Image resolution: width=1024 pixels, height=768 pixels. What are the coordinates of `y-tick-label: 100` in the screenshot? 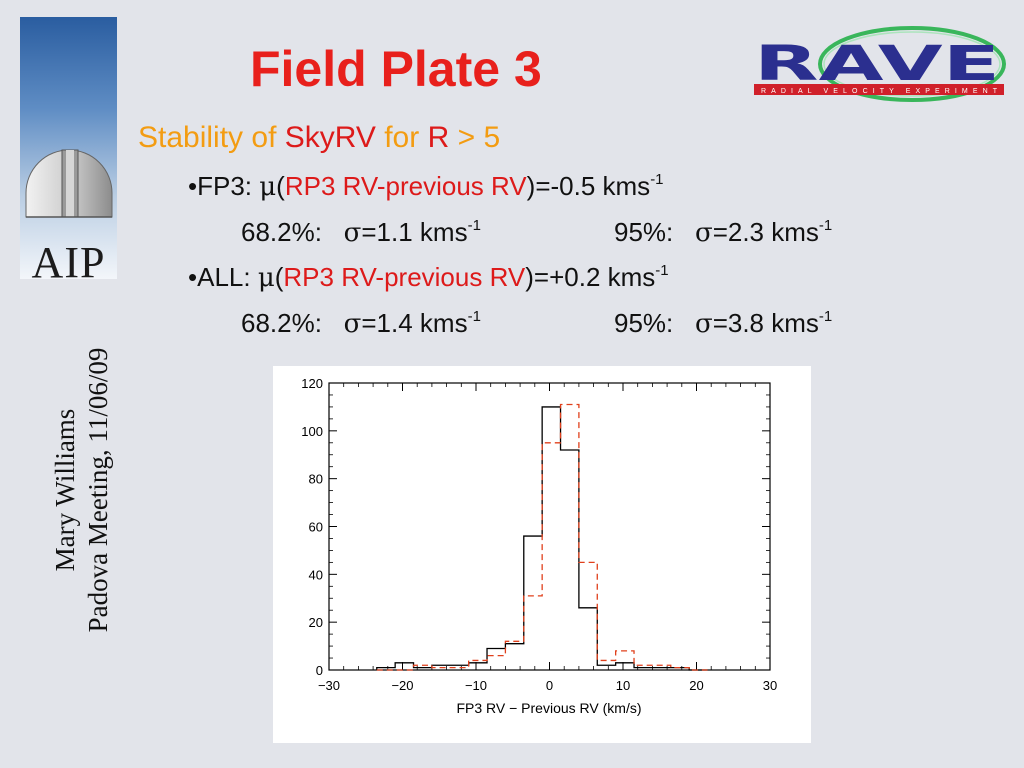 It's located at (312, 431).